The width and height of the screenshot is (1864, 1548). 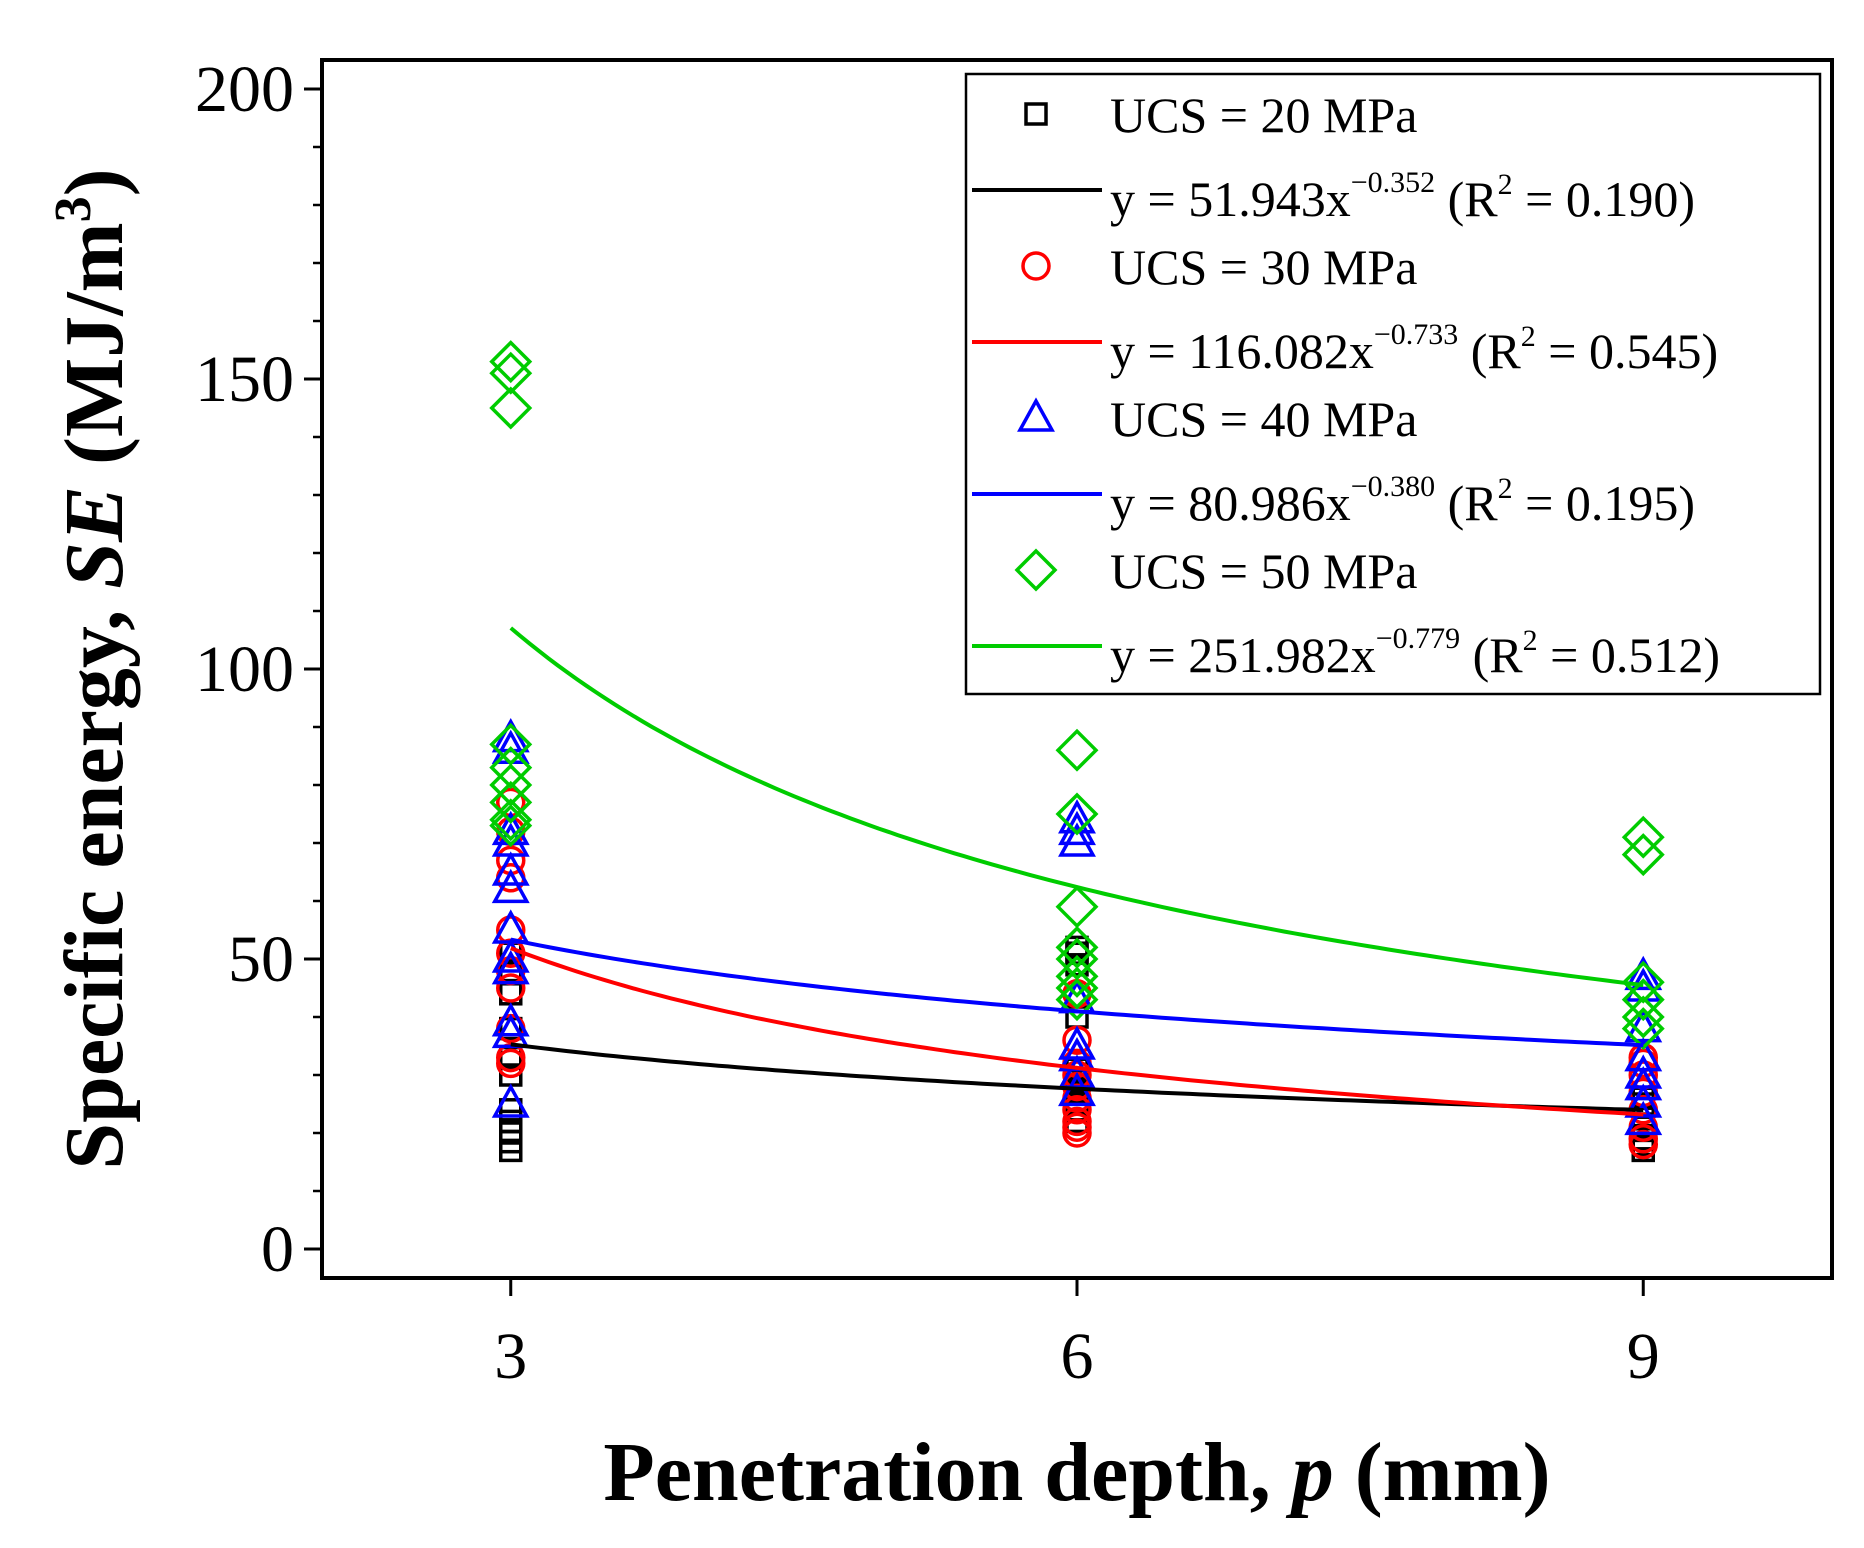 What do you see at coordinates (1415, 652) in the screenshot?
I see `legend-fit-equation: y = 251.982x−0.779 (R2 = 0.512)` at bounding box center [1415, 652].